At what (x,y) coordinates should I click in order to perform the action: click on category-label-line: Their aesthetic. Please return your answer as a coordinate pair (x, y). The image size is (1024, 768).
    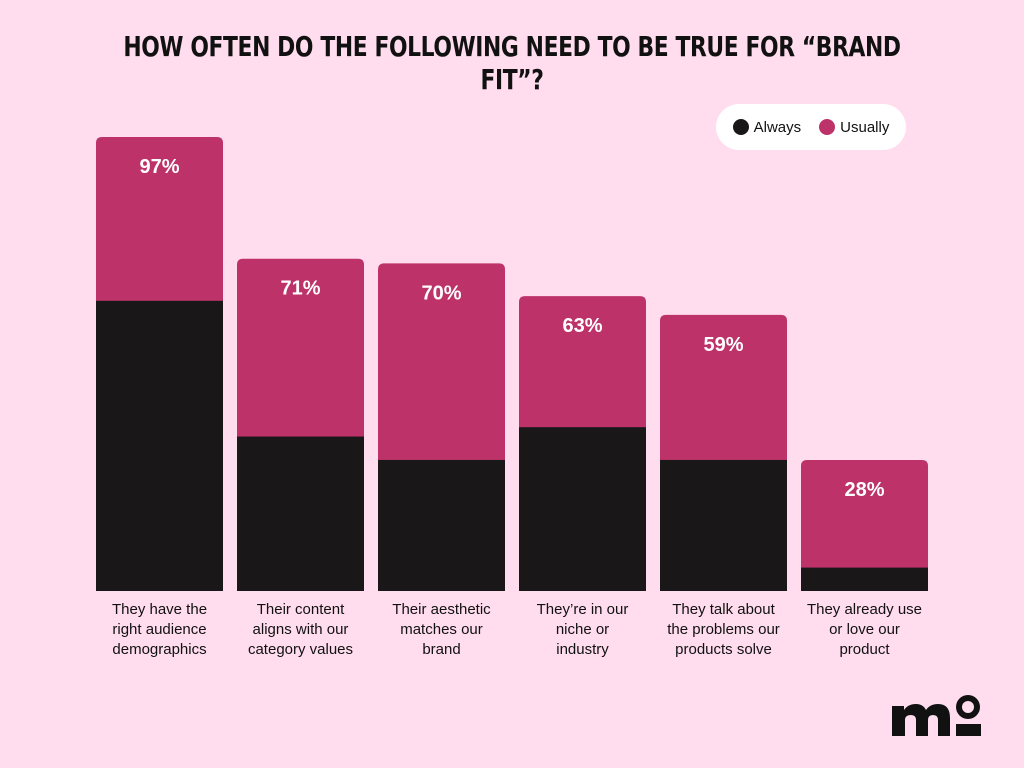
    Looking at the image, I should click on (441, 609).